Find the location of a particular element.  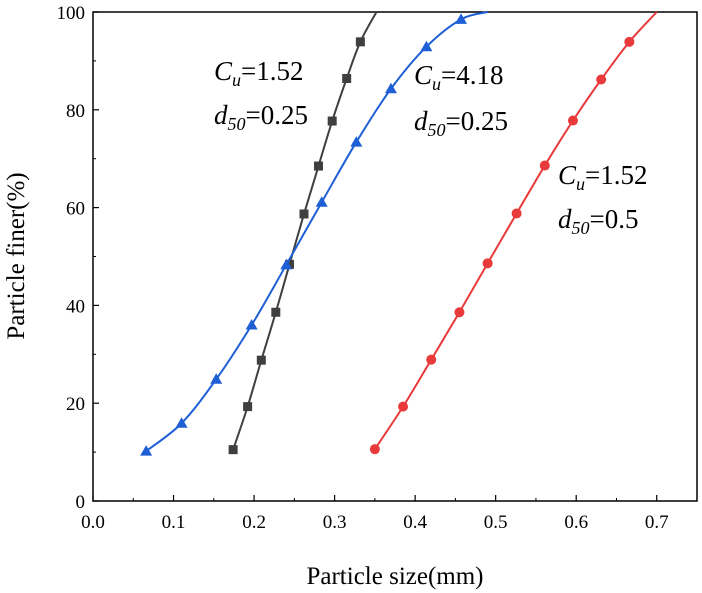

x-axis-ticks: 0.0 0.1 0.2 0.3 0.4 0.5 0.6 0.7 is located at coordinates (375, 514).